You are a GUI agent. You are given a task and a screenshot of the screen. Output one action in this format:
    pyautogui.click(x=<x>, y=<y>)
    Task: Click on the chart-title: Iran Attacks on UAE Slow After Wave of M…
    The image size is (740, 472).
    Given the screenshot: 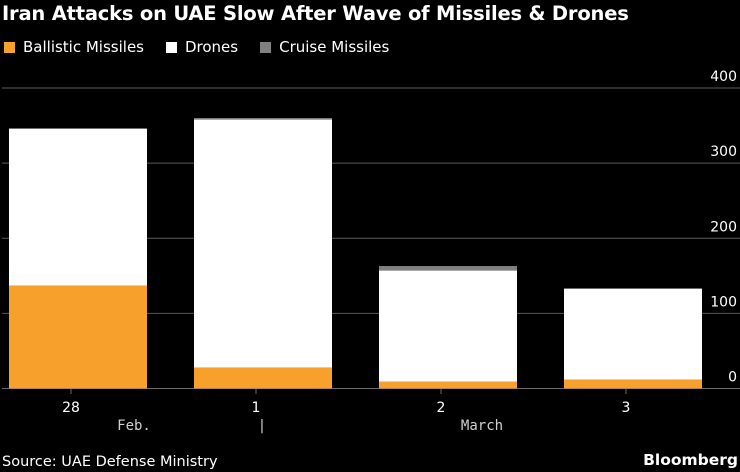 What is the action you would take?
    pyautogui.click(x=315, y=13)
    